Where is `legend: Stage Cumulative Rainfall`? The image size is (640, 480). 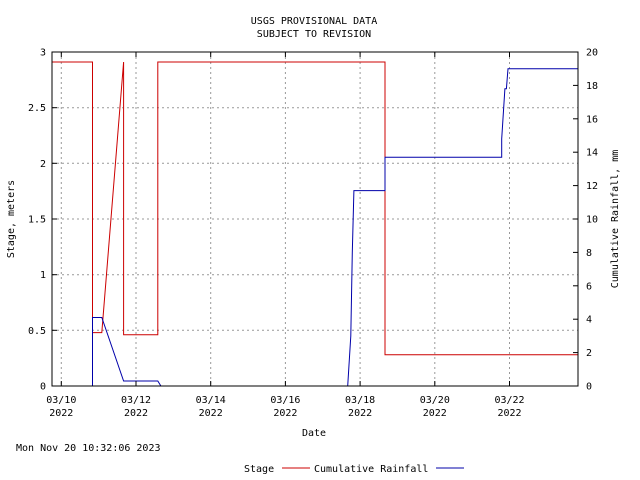 legend: Stage Cumulative Rainfall is located at coordinates (354, 469).